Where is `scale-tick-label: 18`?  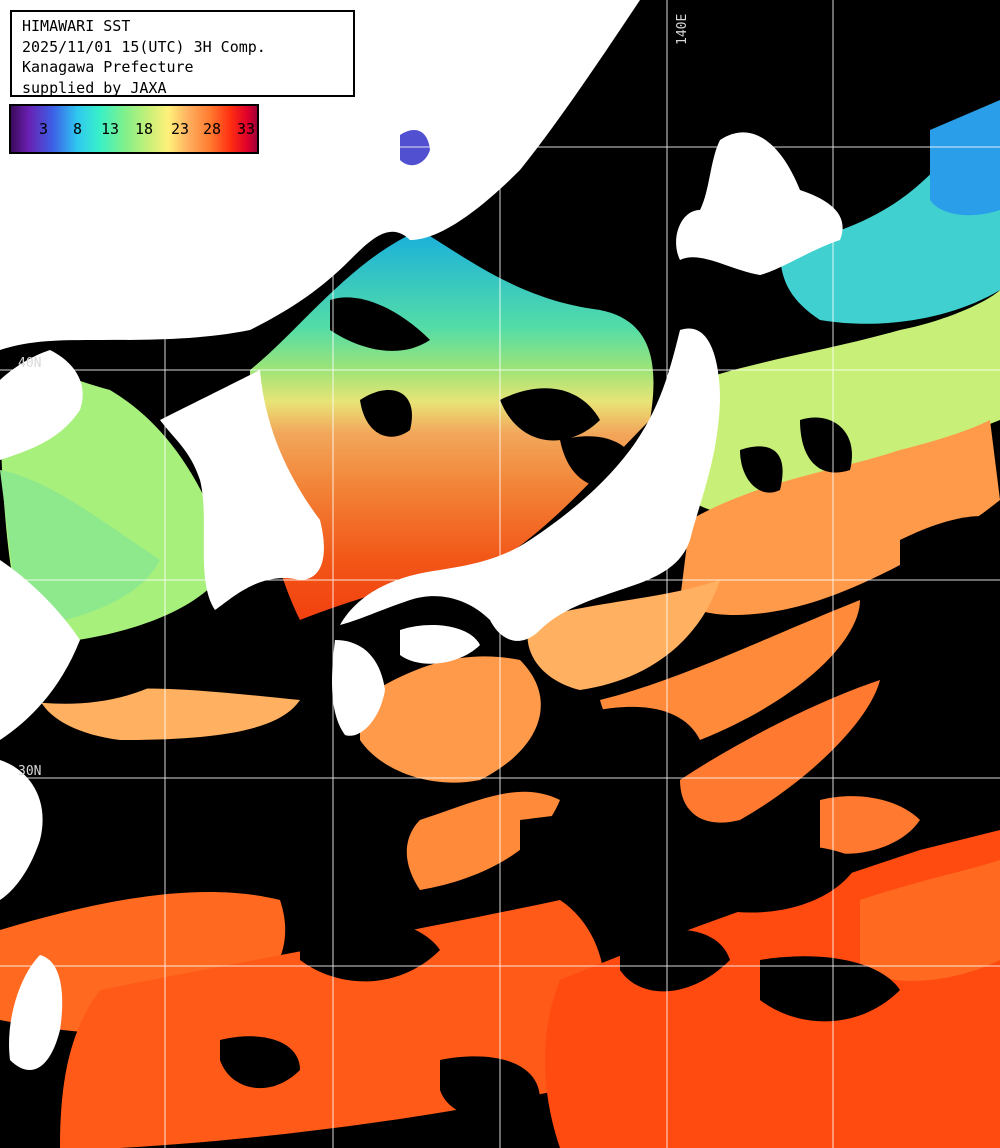
scale-tick-label: 18 is located at coordinates (144, 129).